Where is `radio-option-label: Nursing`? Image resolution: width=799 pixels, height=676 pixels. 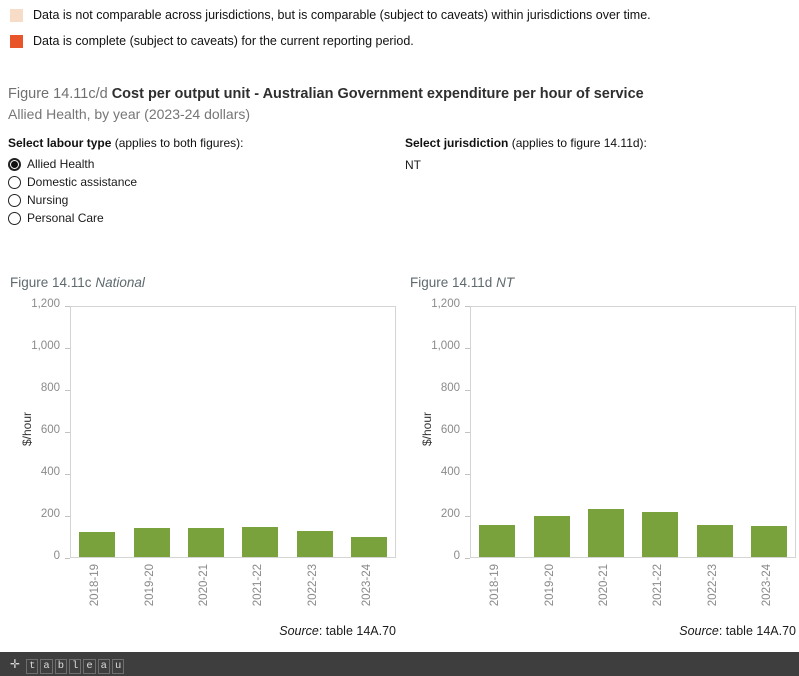 radio-option-label: Nursing is located at coordinates (48, 200).